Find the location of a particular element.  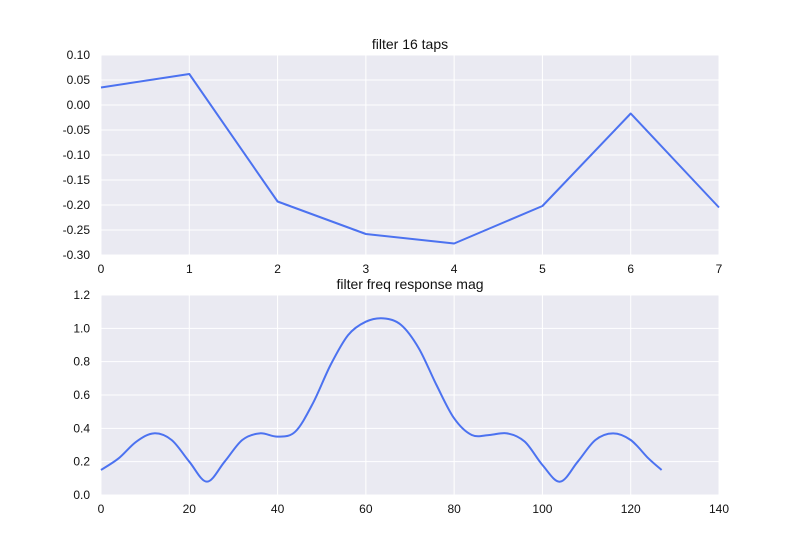

y-tick-label: 0.10 is located at coordinates (79, 55).